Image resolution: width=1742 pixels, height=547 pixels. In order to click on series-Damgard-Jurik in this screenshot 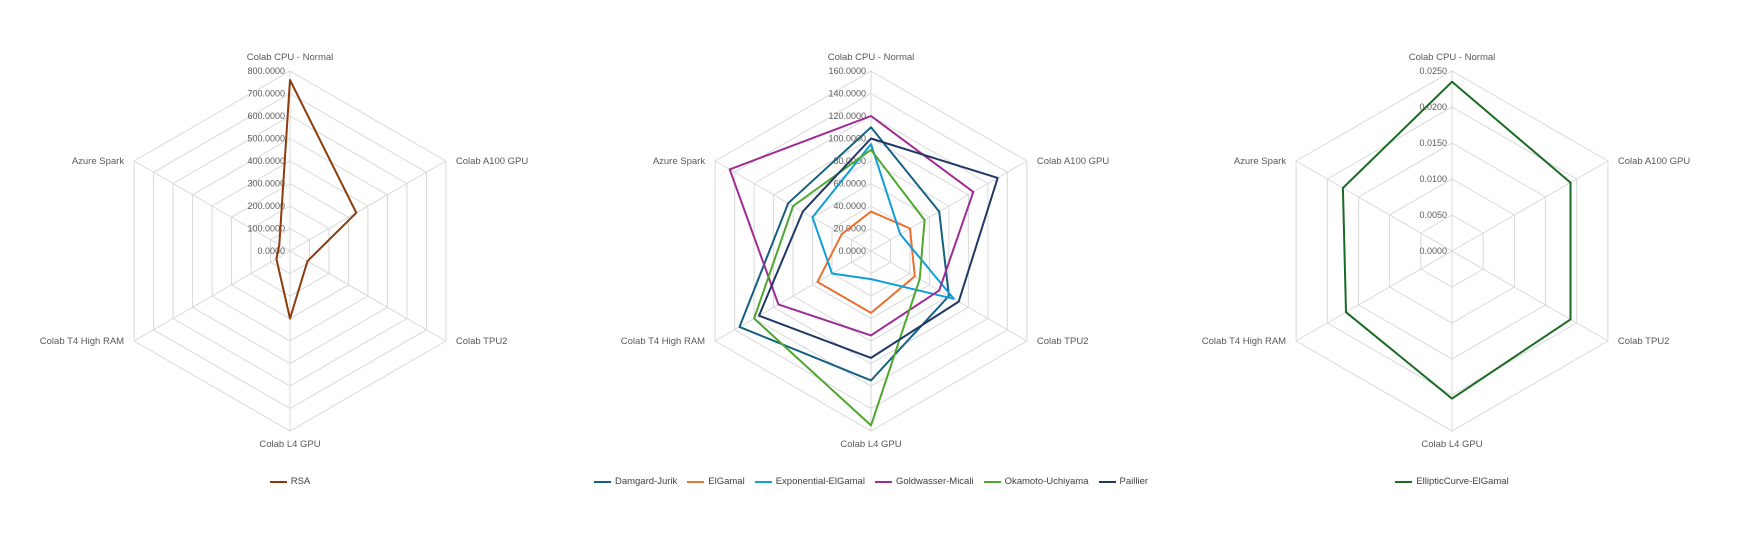, I will do `click(844, 254)`.